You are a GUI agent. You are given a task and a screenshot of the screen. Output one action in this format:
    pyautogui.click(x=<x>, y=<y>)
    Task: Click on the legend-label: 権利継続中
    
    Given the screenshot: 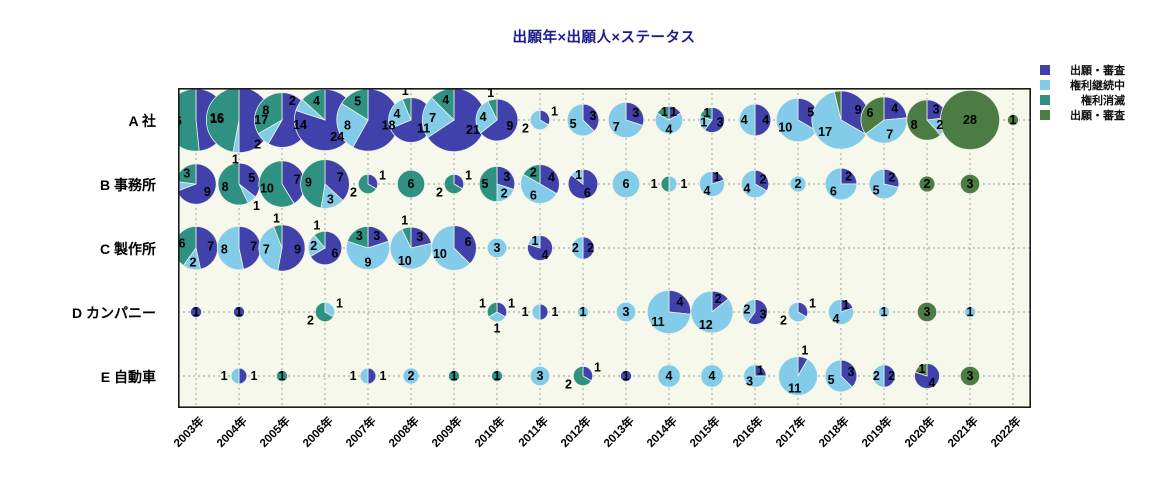 What is the action you would take?
    pyautogui.click(x=1097, y=85)
    